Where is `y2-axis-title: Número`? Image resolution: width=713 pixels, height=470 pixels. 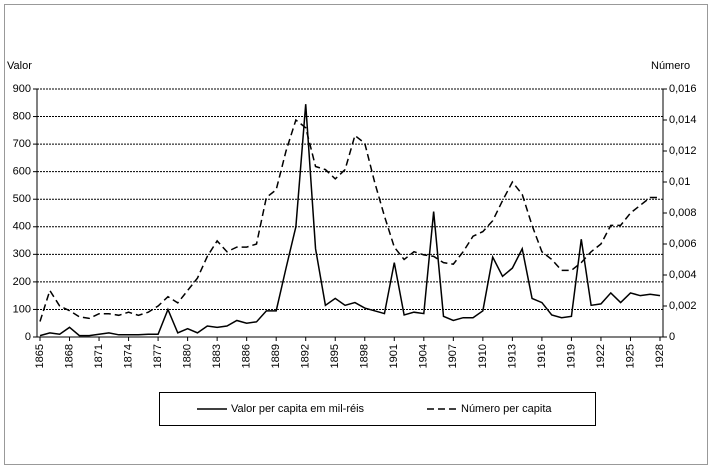 y2-axis-title: Número is located at coordinates (670, 66).